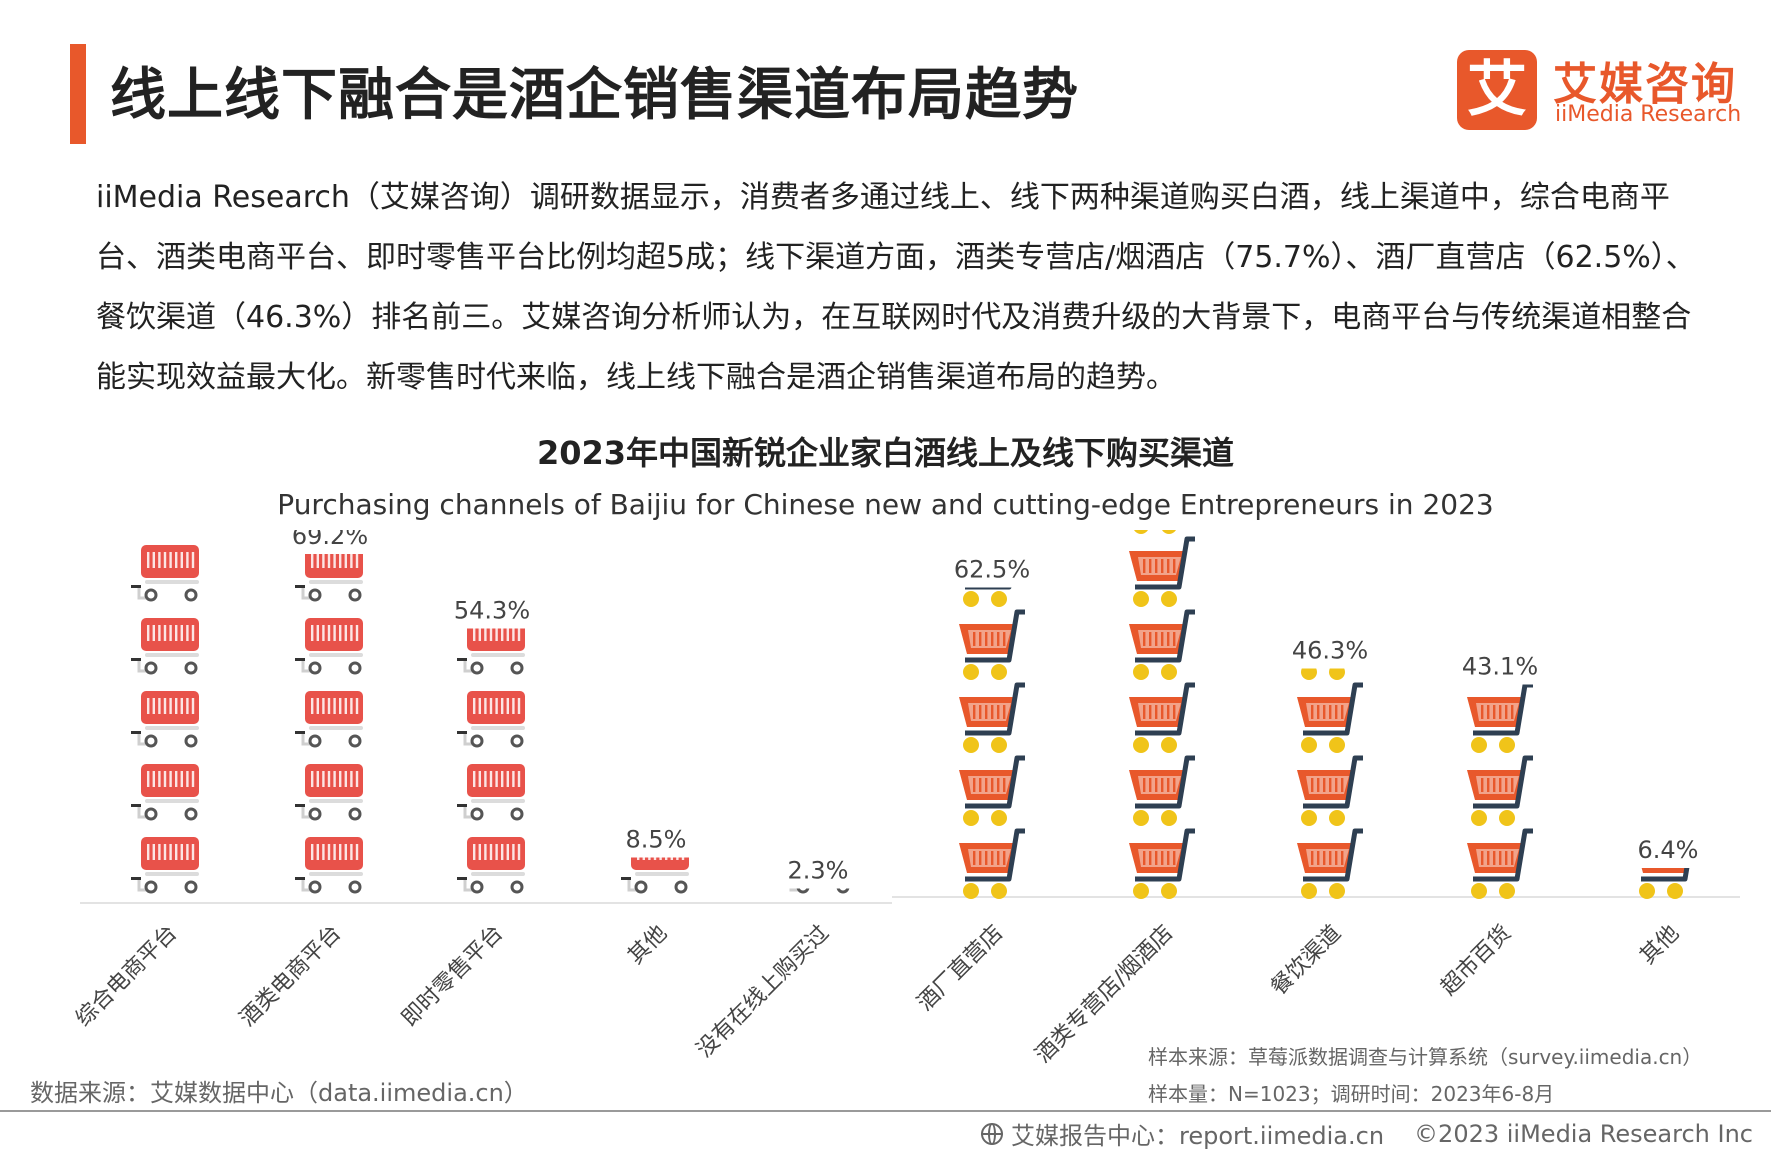 Image resolution: width=1771 pixels, height=1151 pixels. I want to click on offline-value-label: 46.3%, so click(1330, 651).